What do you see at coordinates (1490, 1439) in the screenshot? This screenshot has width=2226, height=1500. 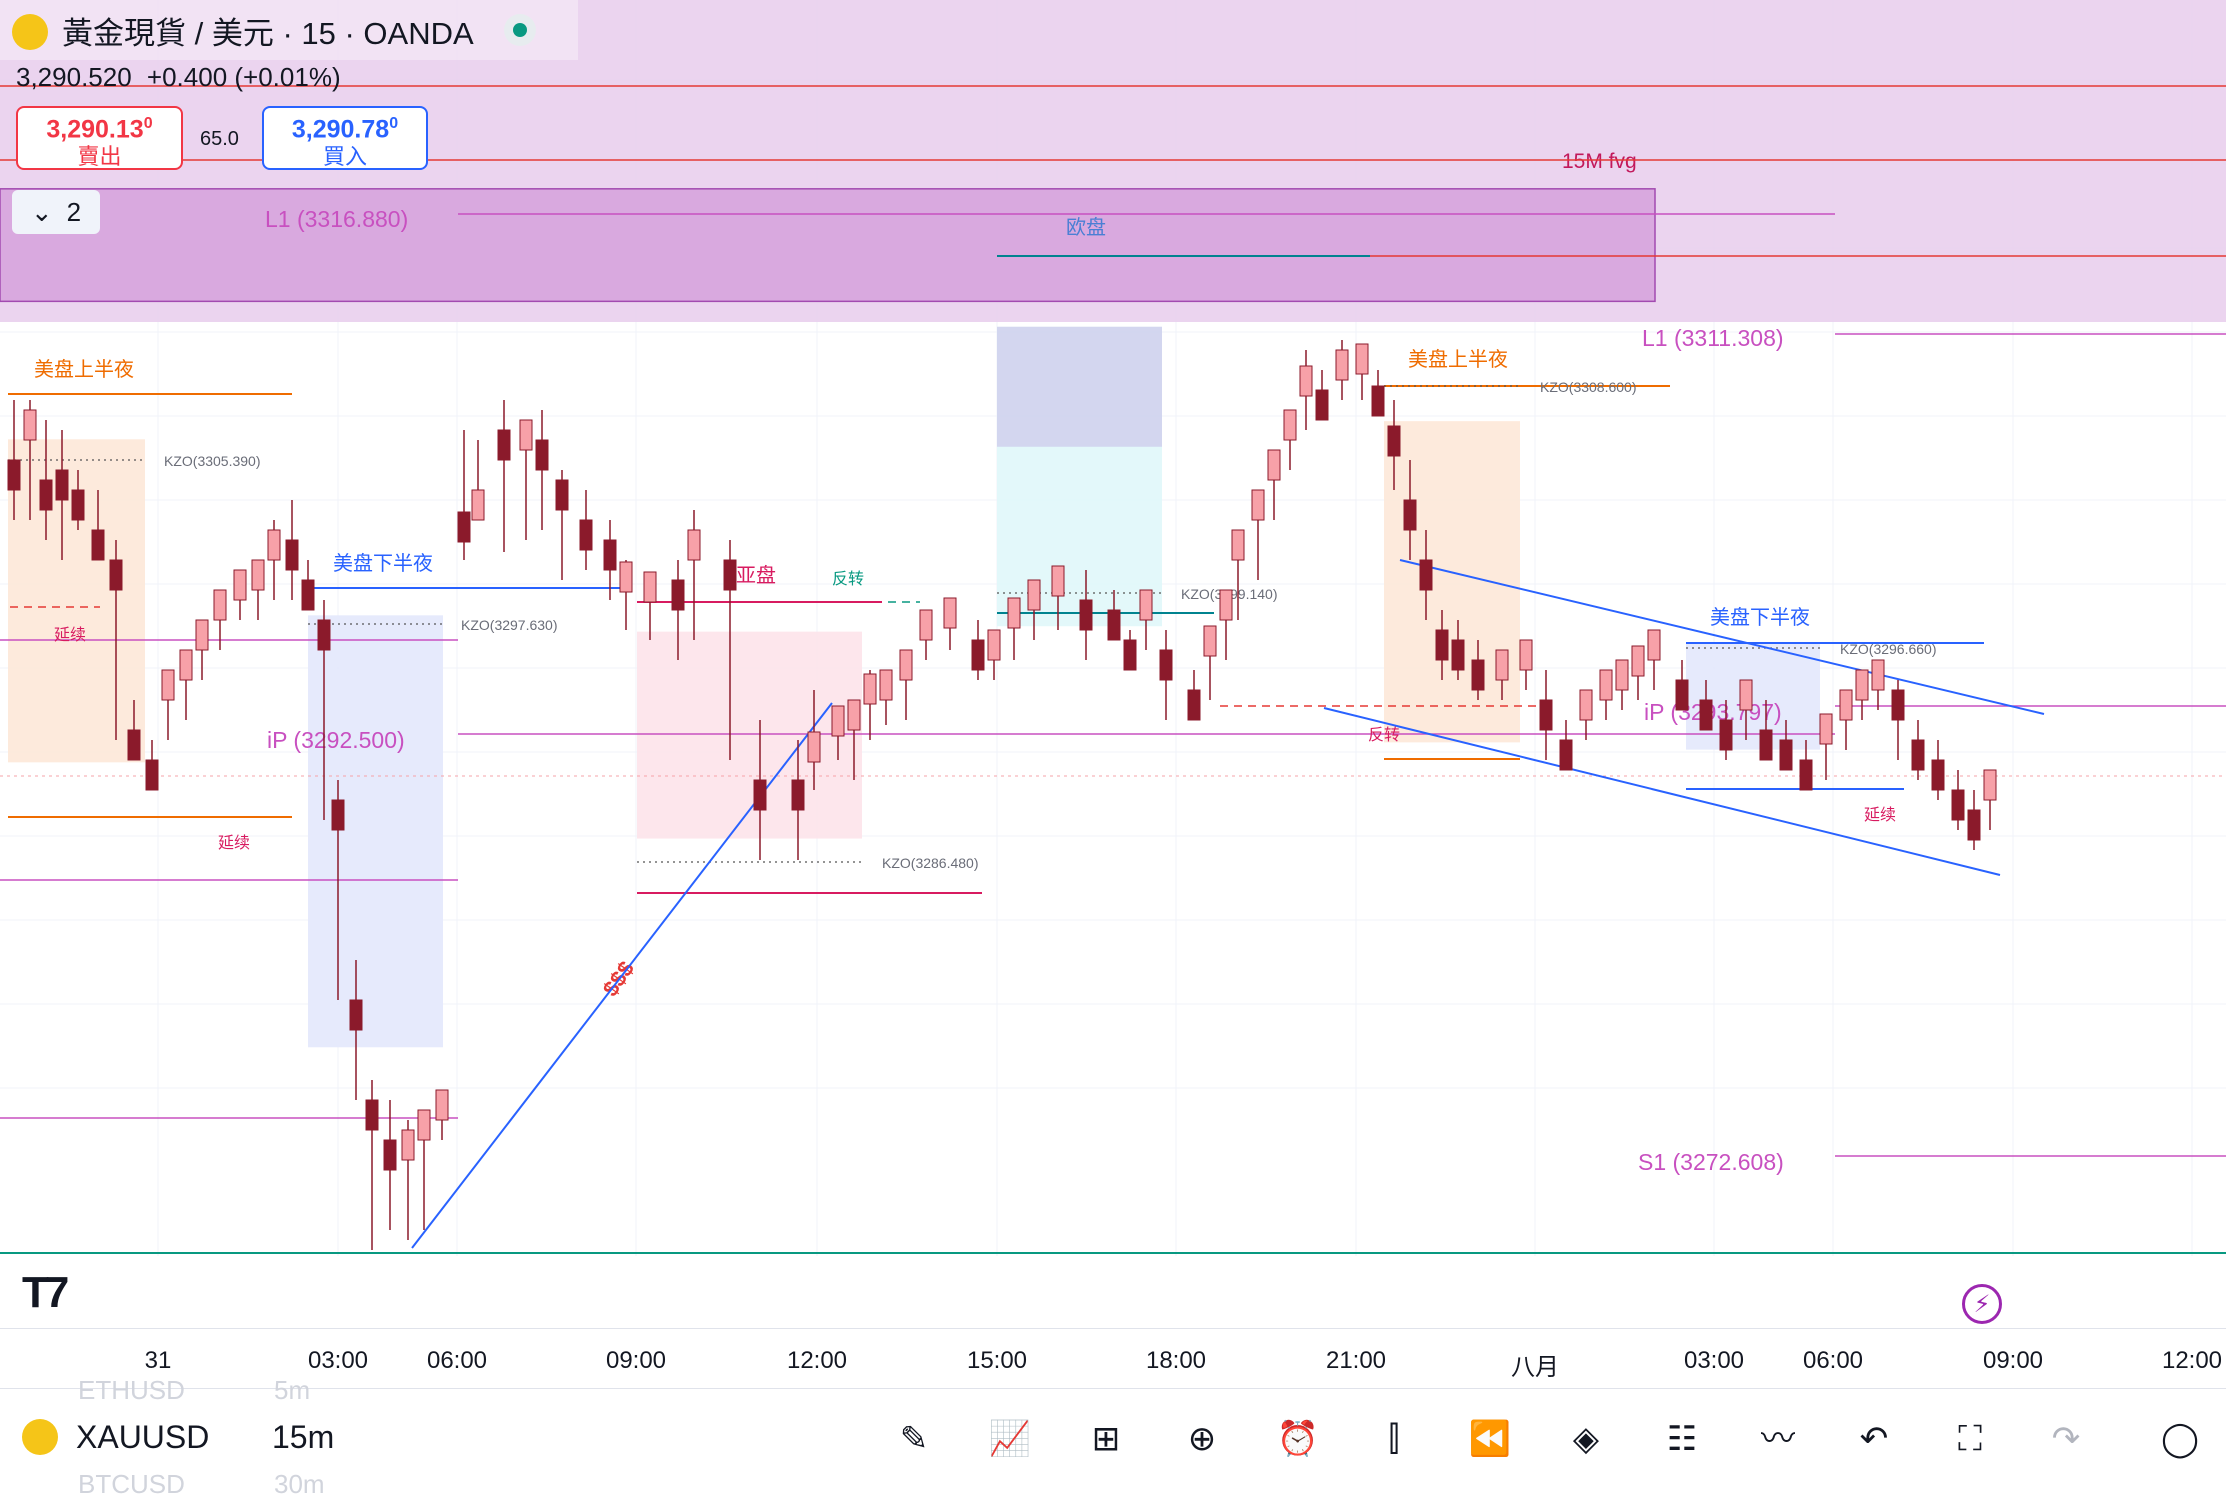 I see `replay-icon: ⏪` at bounding box center [1490, 1439].